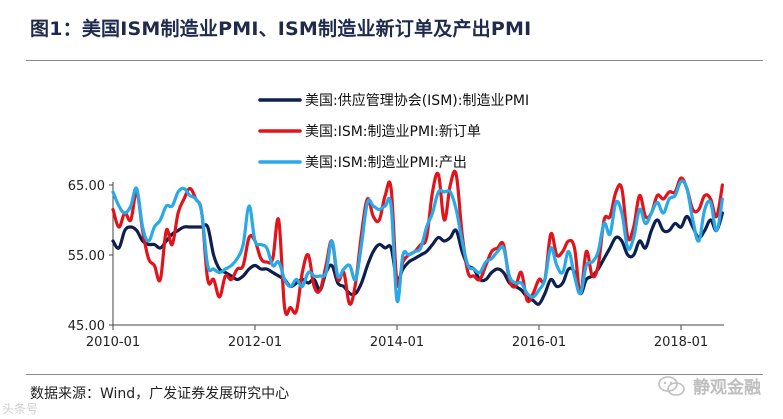  What do you see at coordinates (397, 342) in the screenshot?
I see `x-tick-label: 2014-01` at bounding box center [397, 342].